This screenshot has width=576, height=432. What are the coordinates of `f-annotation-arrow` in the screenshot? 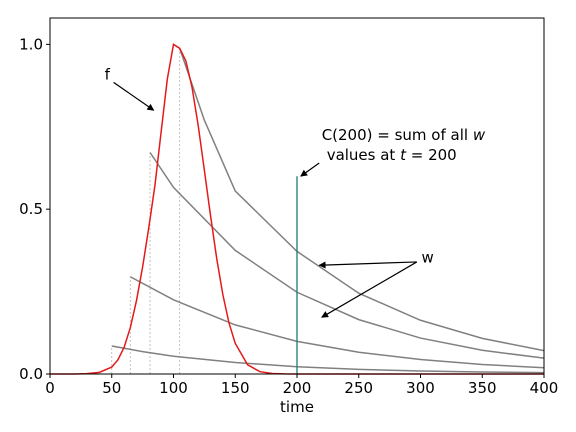 It's located at (134, 96).